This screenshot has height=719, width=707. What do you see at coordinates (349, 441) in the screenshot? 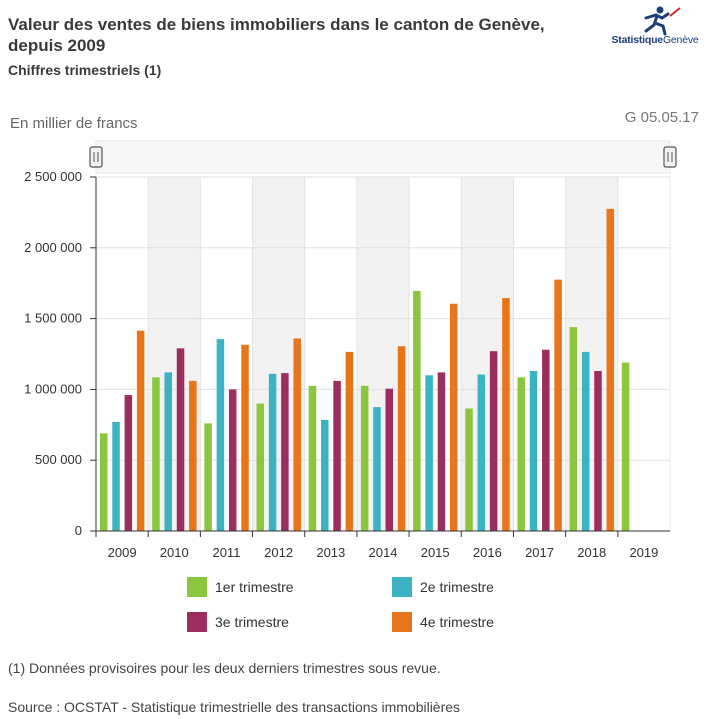
I see `bar-q4-2013` at bounding box center [349, 441].